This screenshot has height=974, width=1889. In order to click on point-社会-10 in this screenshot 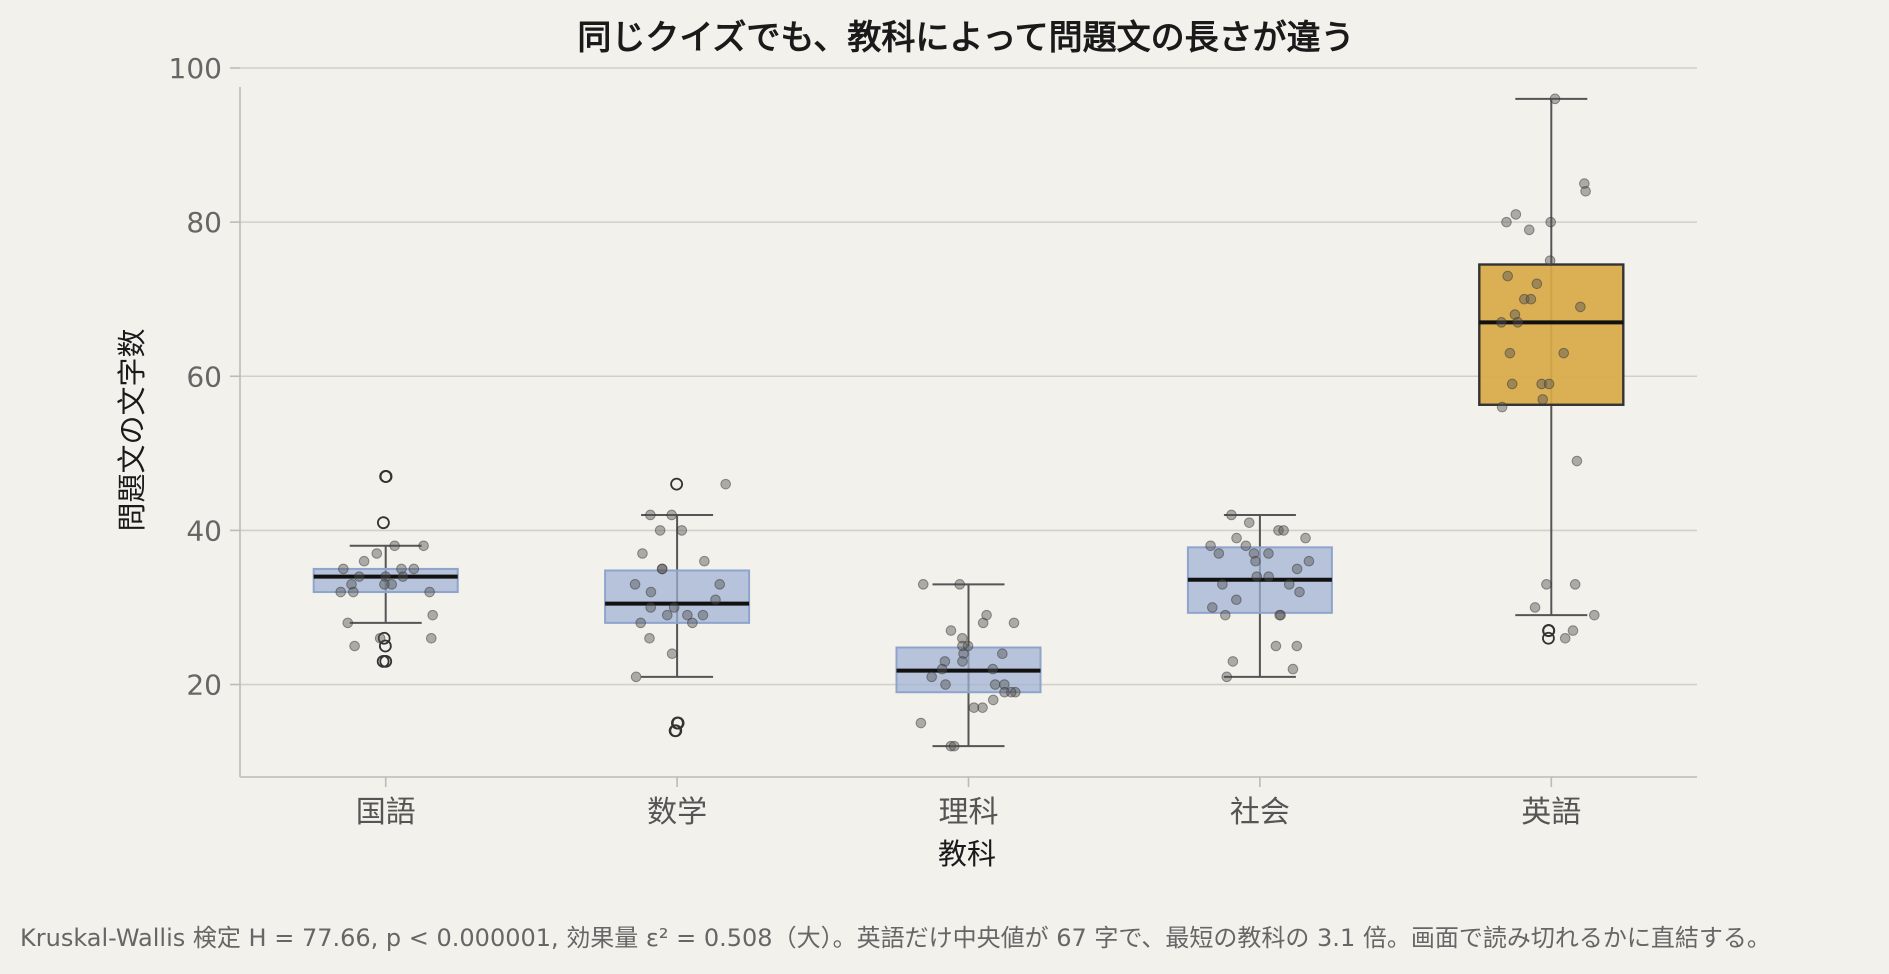, I will do `click(1219, 553)`.